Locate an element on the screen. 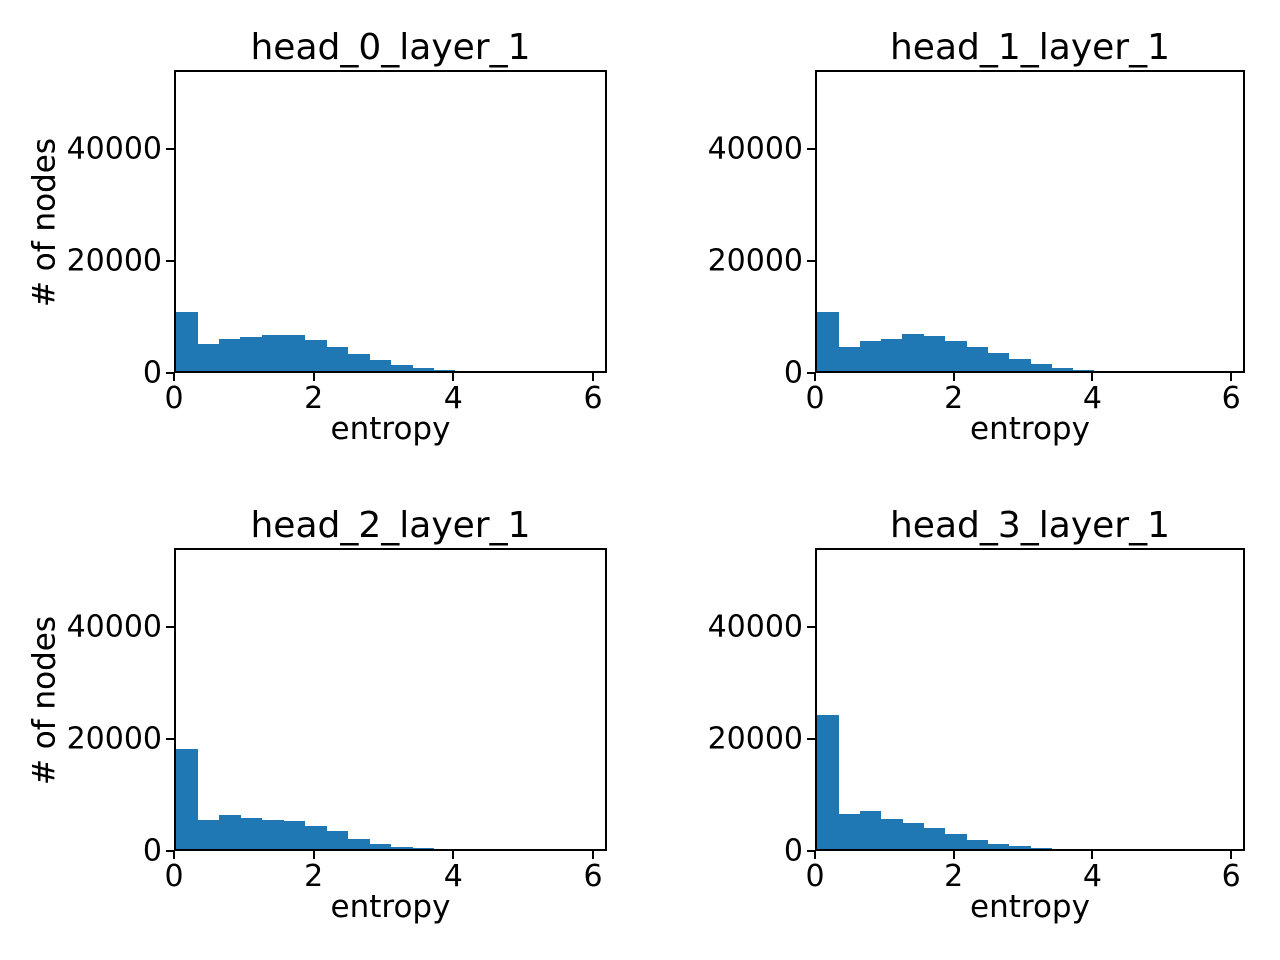 This screenshot has width=1280, height=960. plot-title: head_1_layer_1 is located at coordinates (1029, 47).